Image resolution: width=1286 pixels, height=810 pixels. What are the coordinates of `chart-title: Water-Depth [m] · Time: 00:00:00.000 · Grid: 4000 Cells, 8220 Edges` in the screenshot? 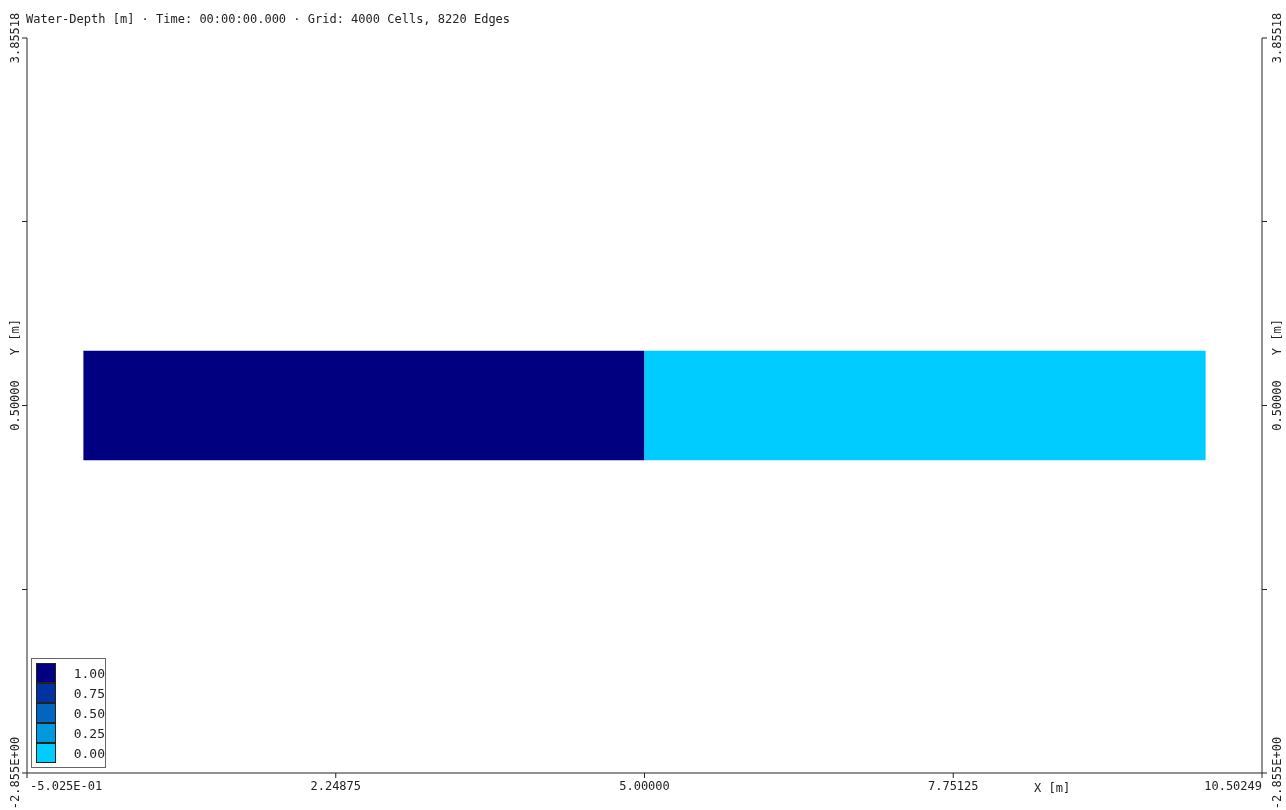 It's located at (268, 19).